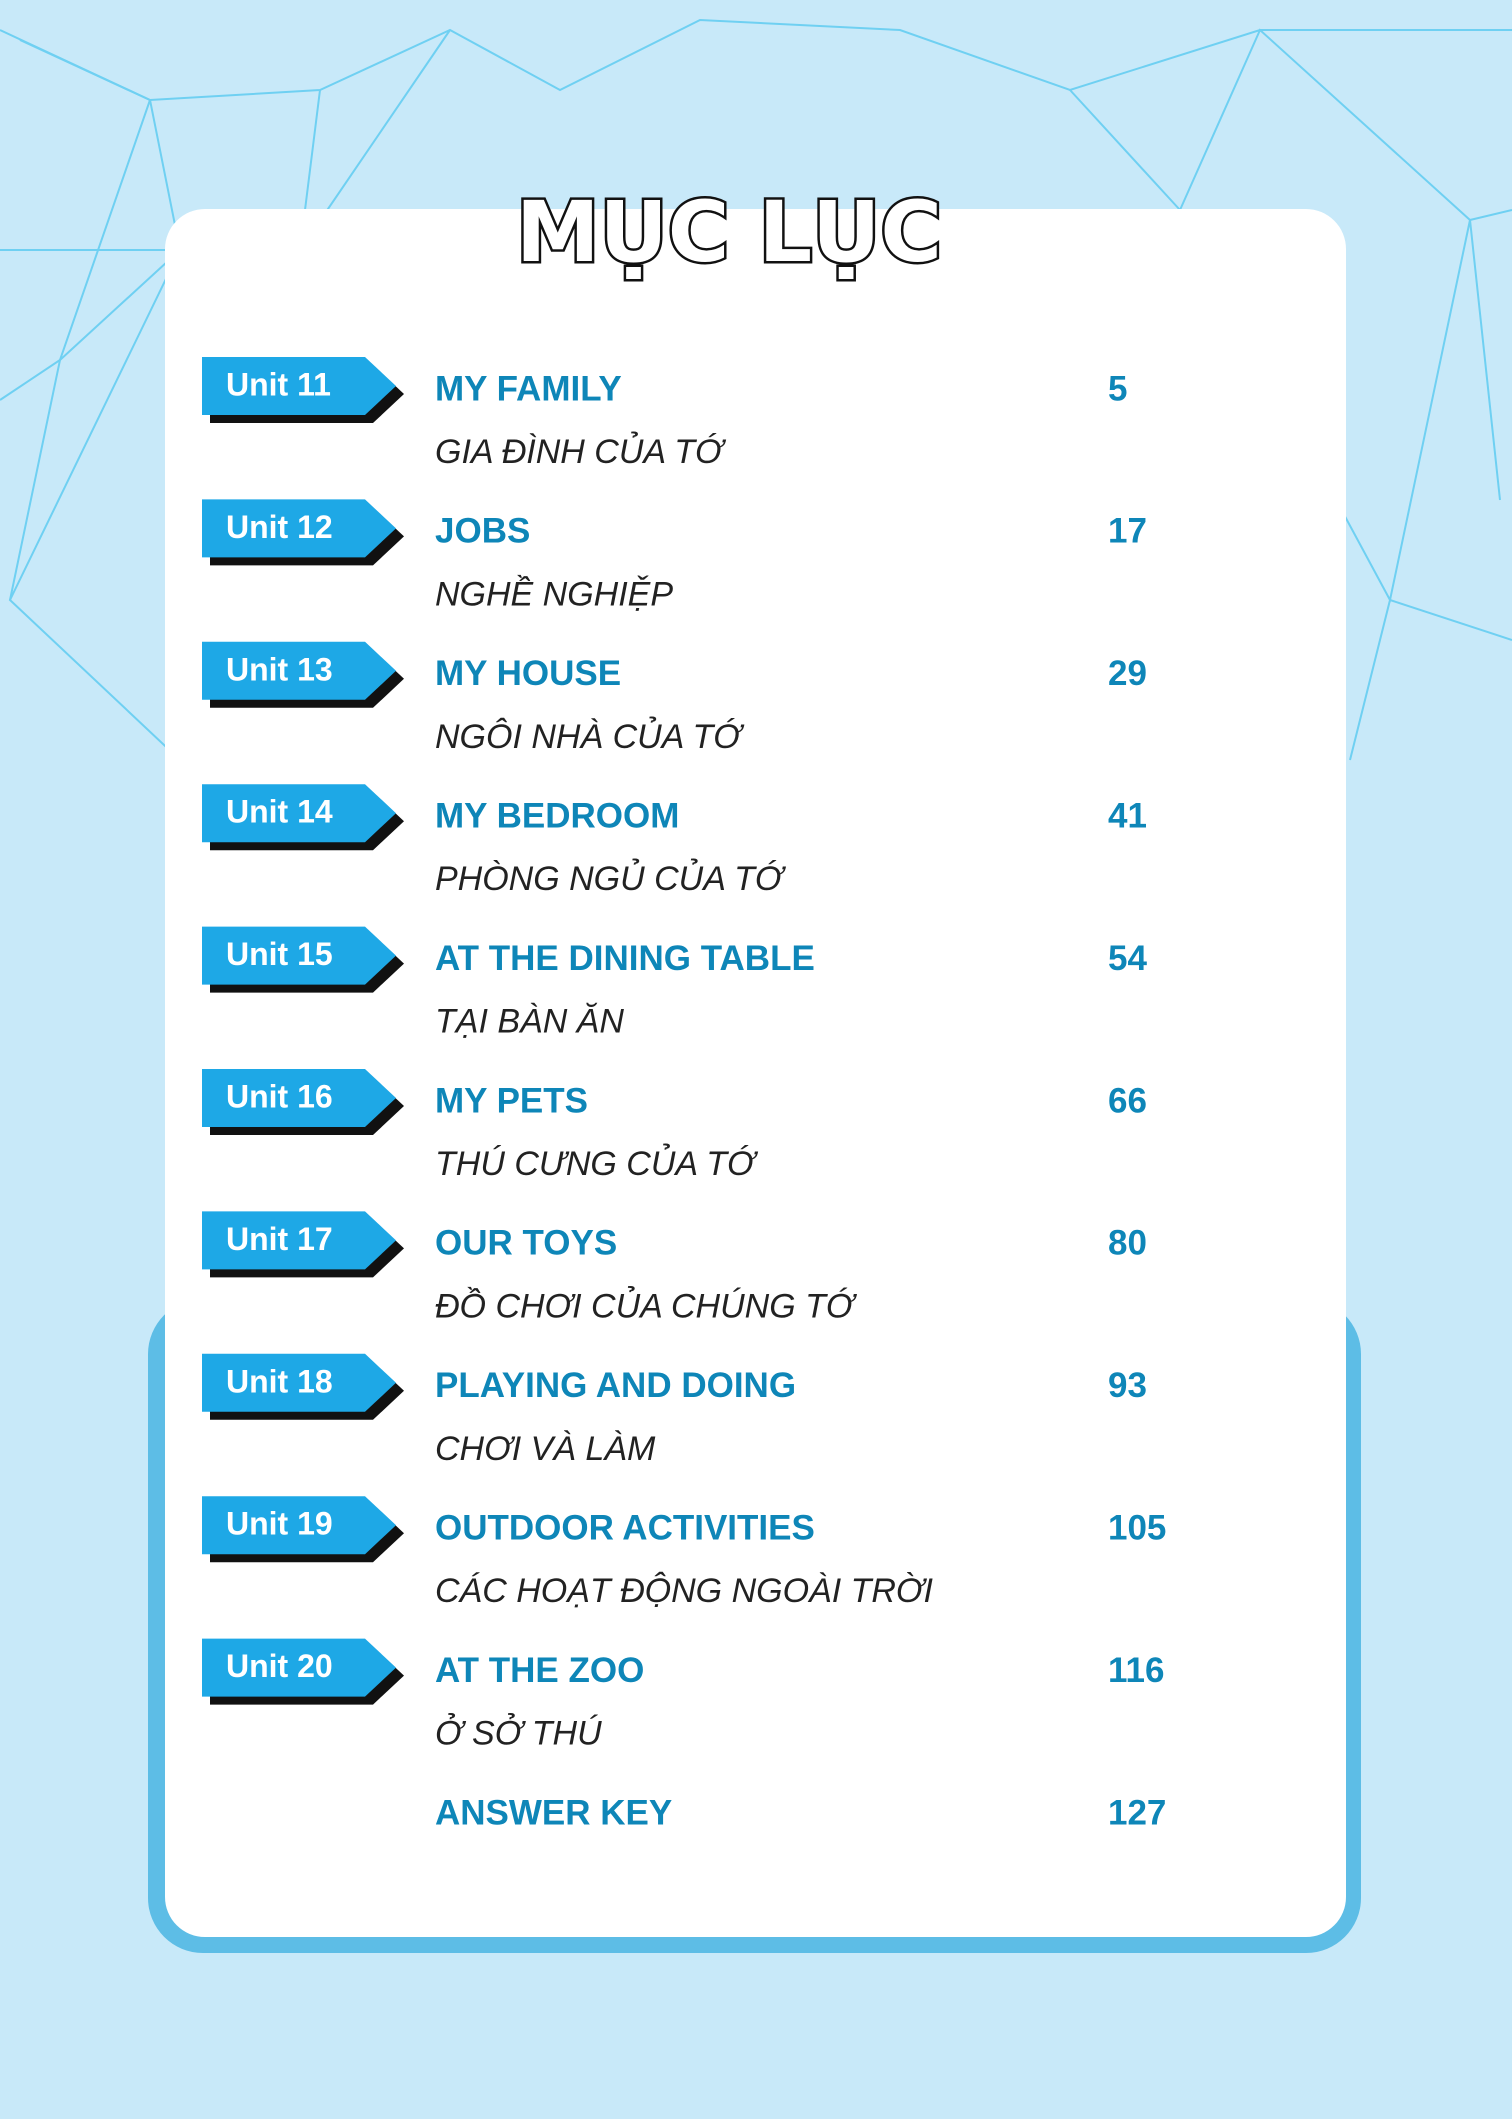  What do you see at coordinates (518, 1733) in the screenshot?
I see `entry-subtitle: Ở SỞ THÚ` at bounding box center [518, 1733].